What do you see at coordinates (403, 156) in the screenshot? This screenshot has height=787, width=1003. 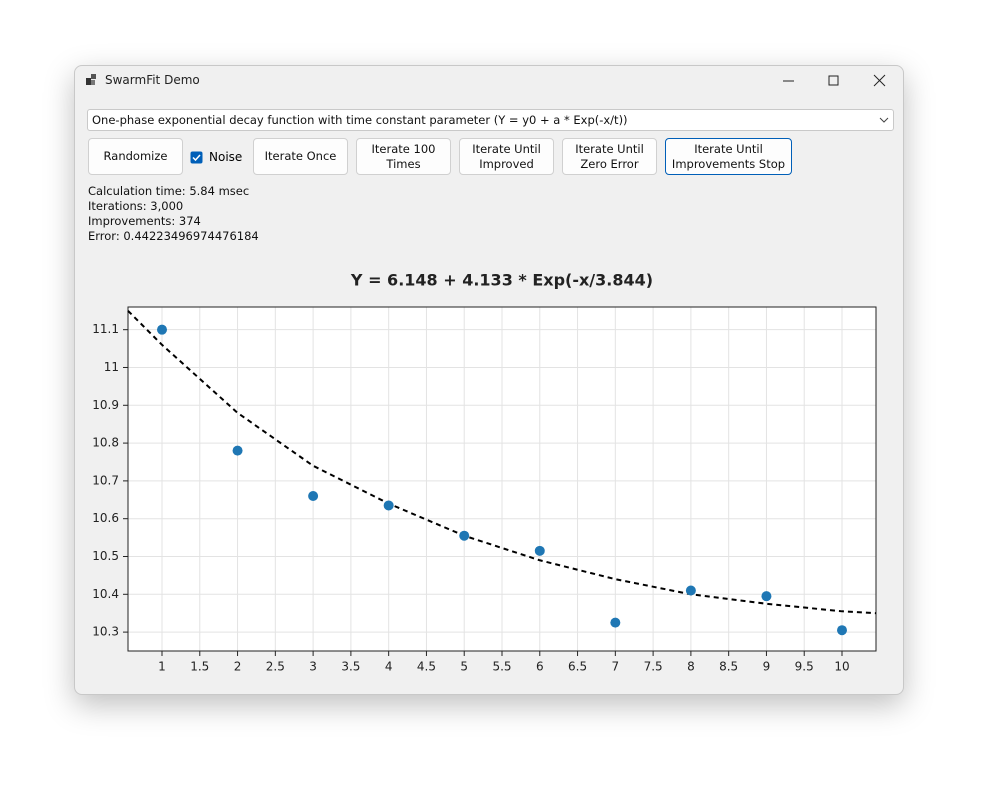 I see `button: Iterate 100 Times` at bounding box center [403, 156].